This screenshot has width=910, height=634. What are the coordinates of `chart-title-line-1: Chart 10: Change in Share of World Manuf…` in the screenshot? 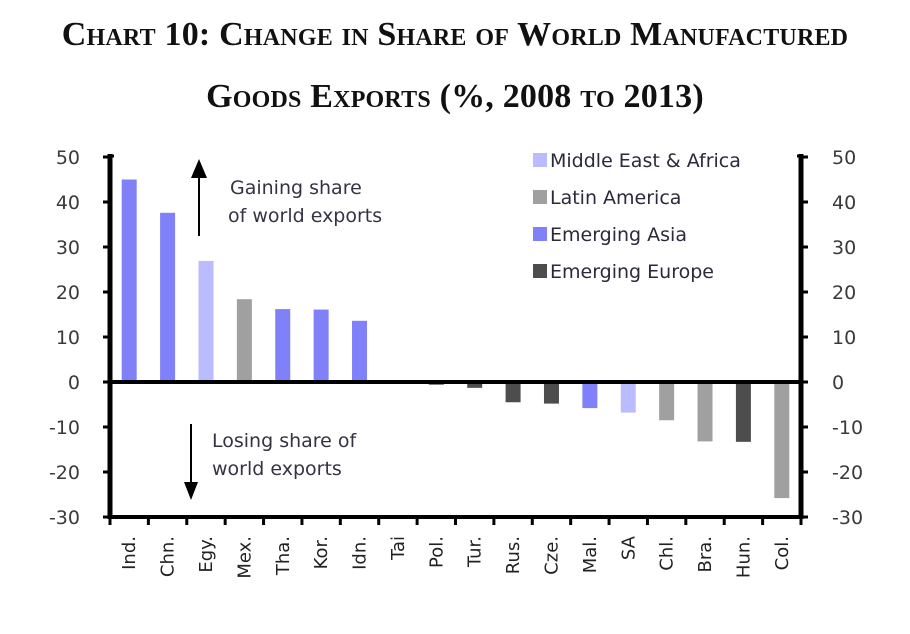 It's located at (455, 34).